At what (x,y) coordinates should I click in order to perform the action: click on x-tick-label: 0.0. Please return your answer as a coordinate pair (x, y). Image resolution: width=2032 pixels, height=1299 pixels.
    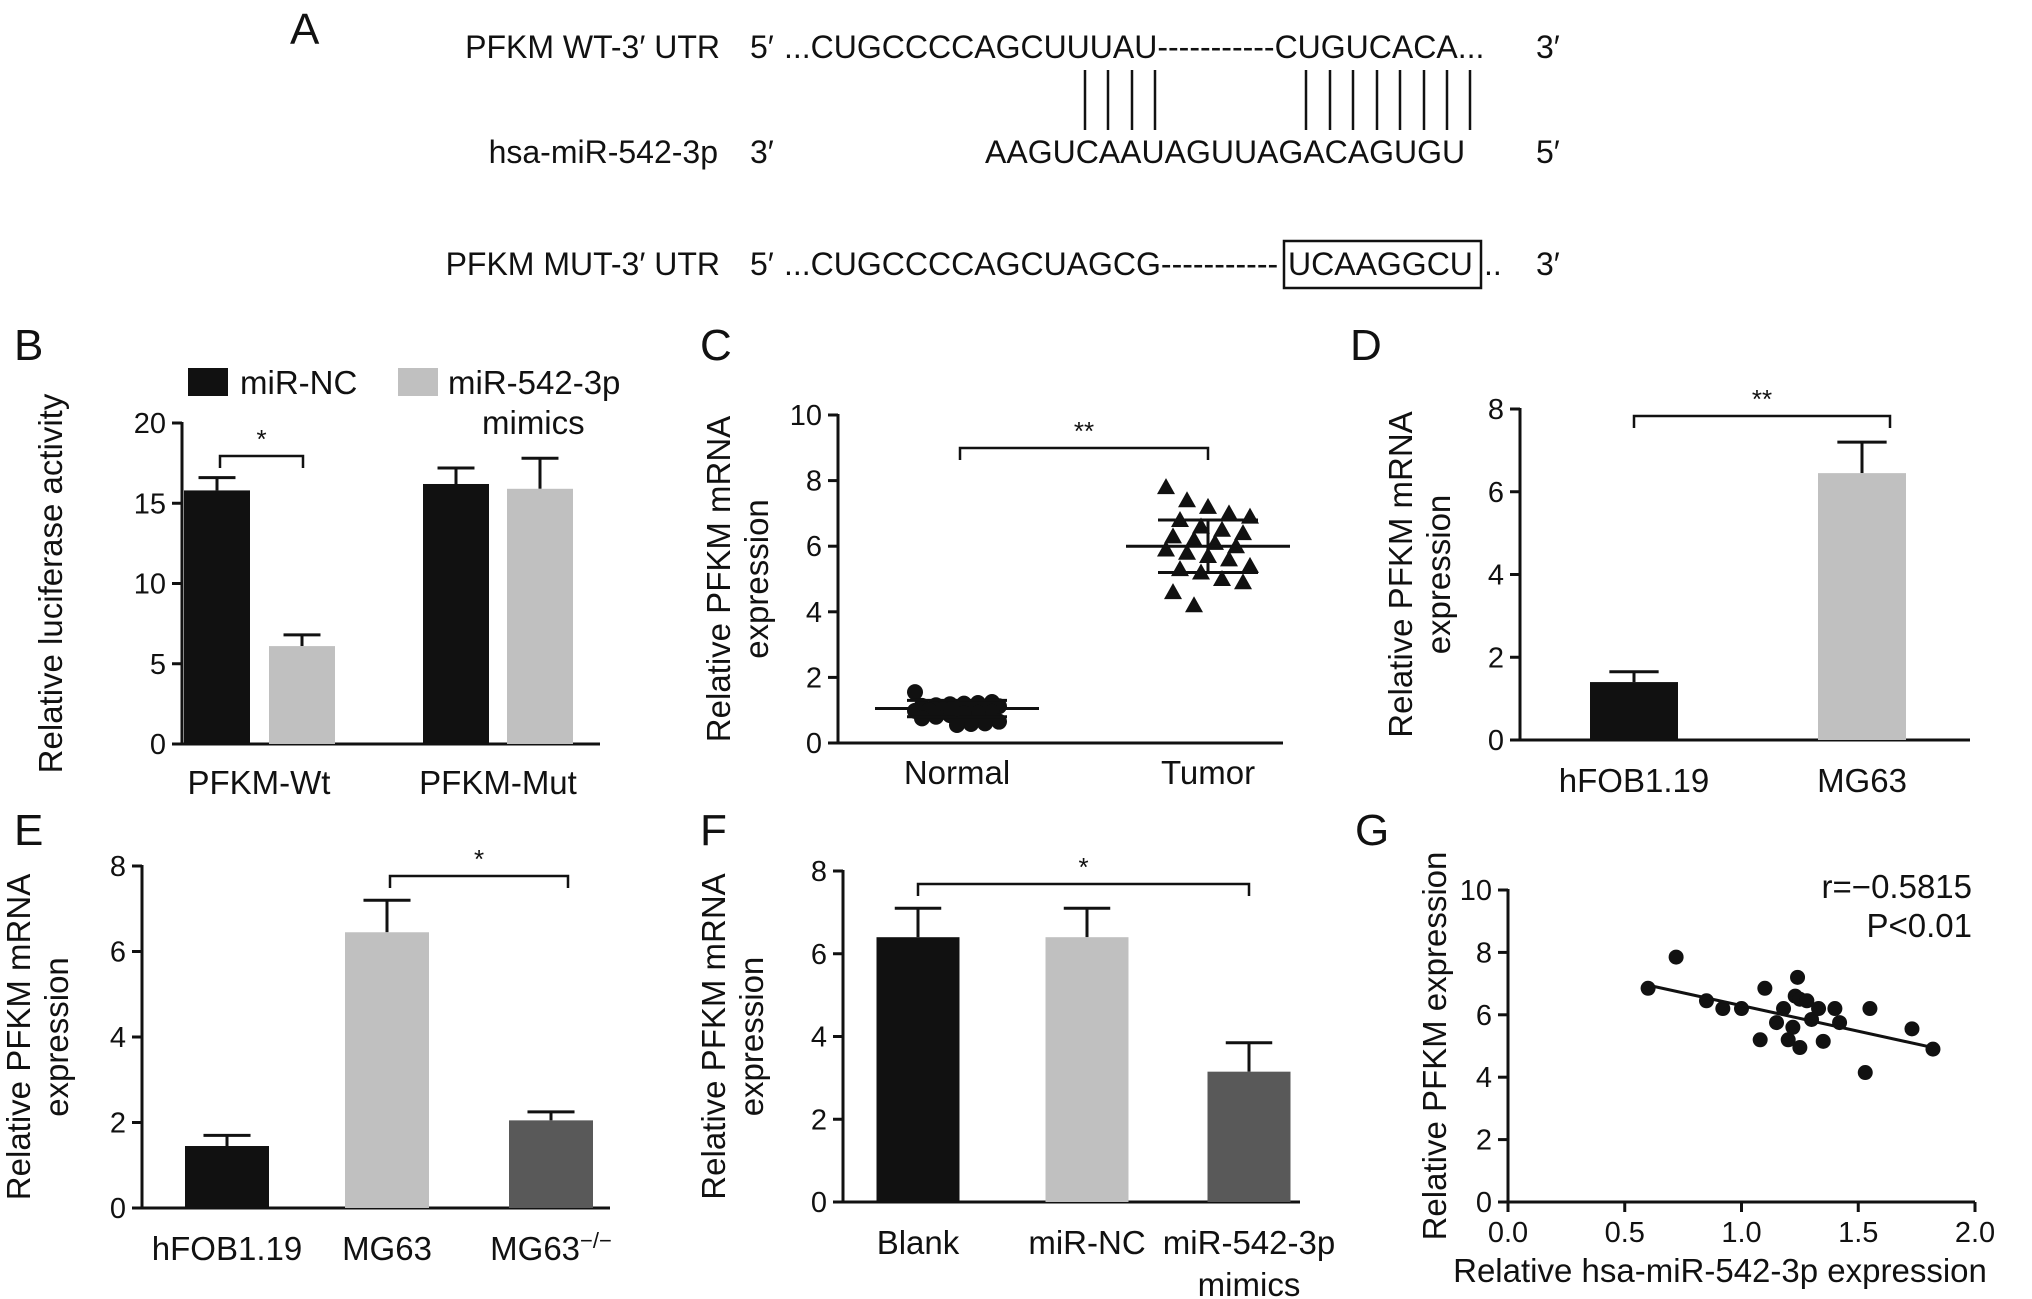
    Looking at the image, I should click on (1508, 1233).